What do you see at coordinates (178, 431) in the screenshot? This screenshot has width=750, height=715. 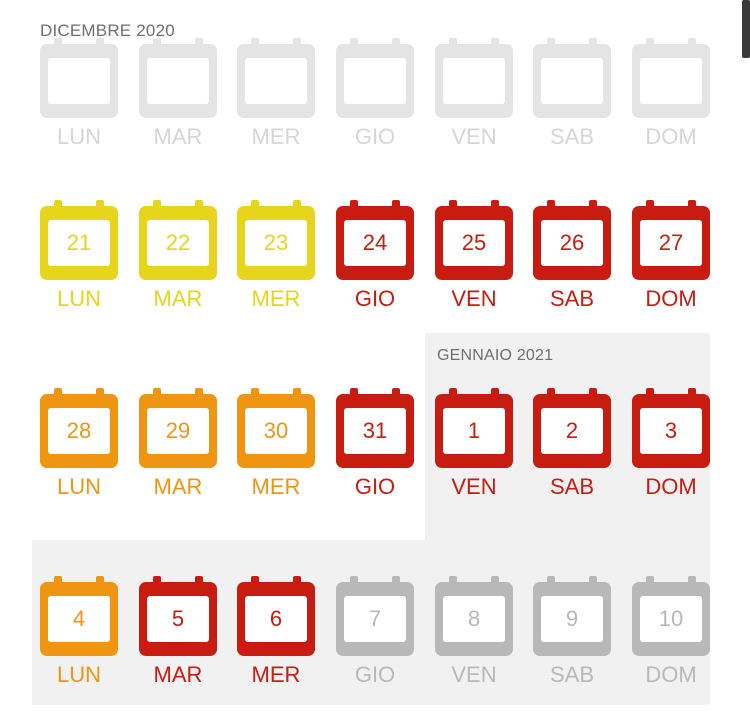 I see `day-number: 29` at bounding box center [178, 431].